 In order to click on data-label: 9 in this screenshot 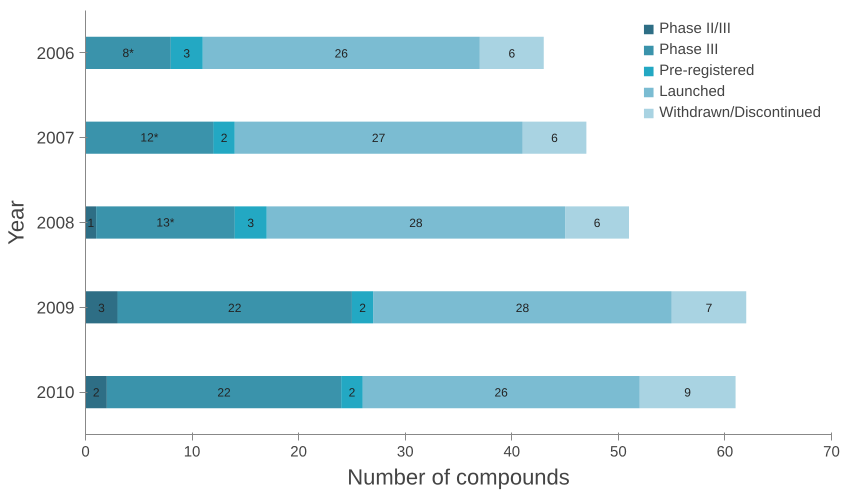, I will do `click(688, 393)`.